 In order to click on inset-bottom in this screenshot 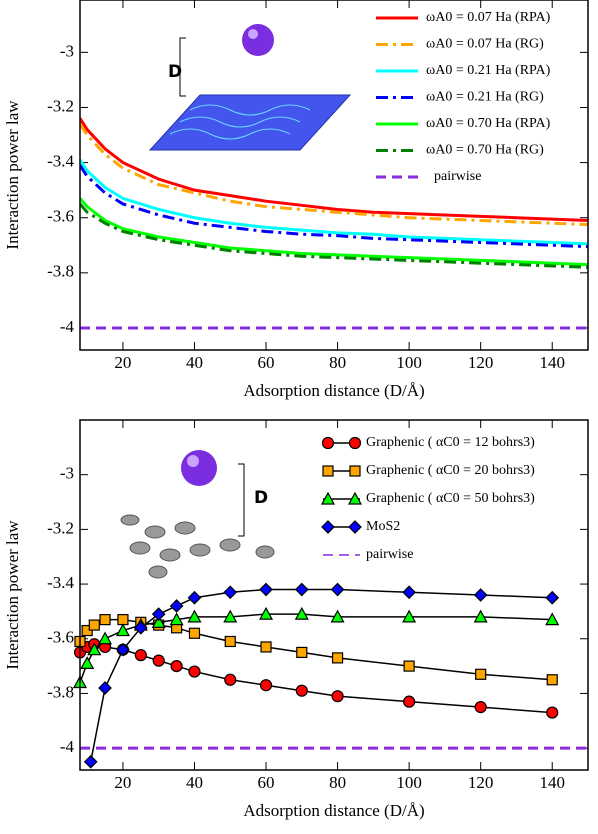, I will do `click(197, 514)`.